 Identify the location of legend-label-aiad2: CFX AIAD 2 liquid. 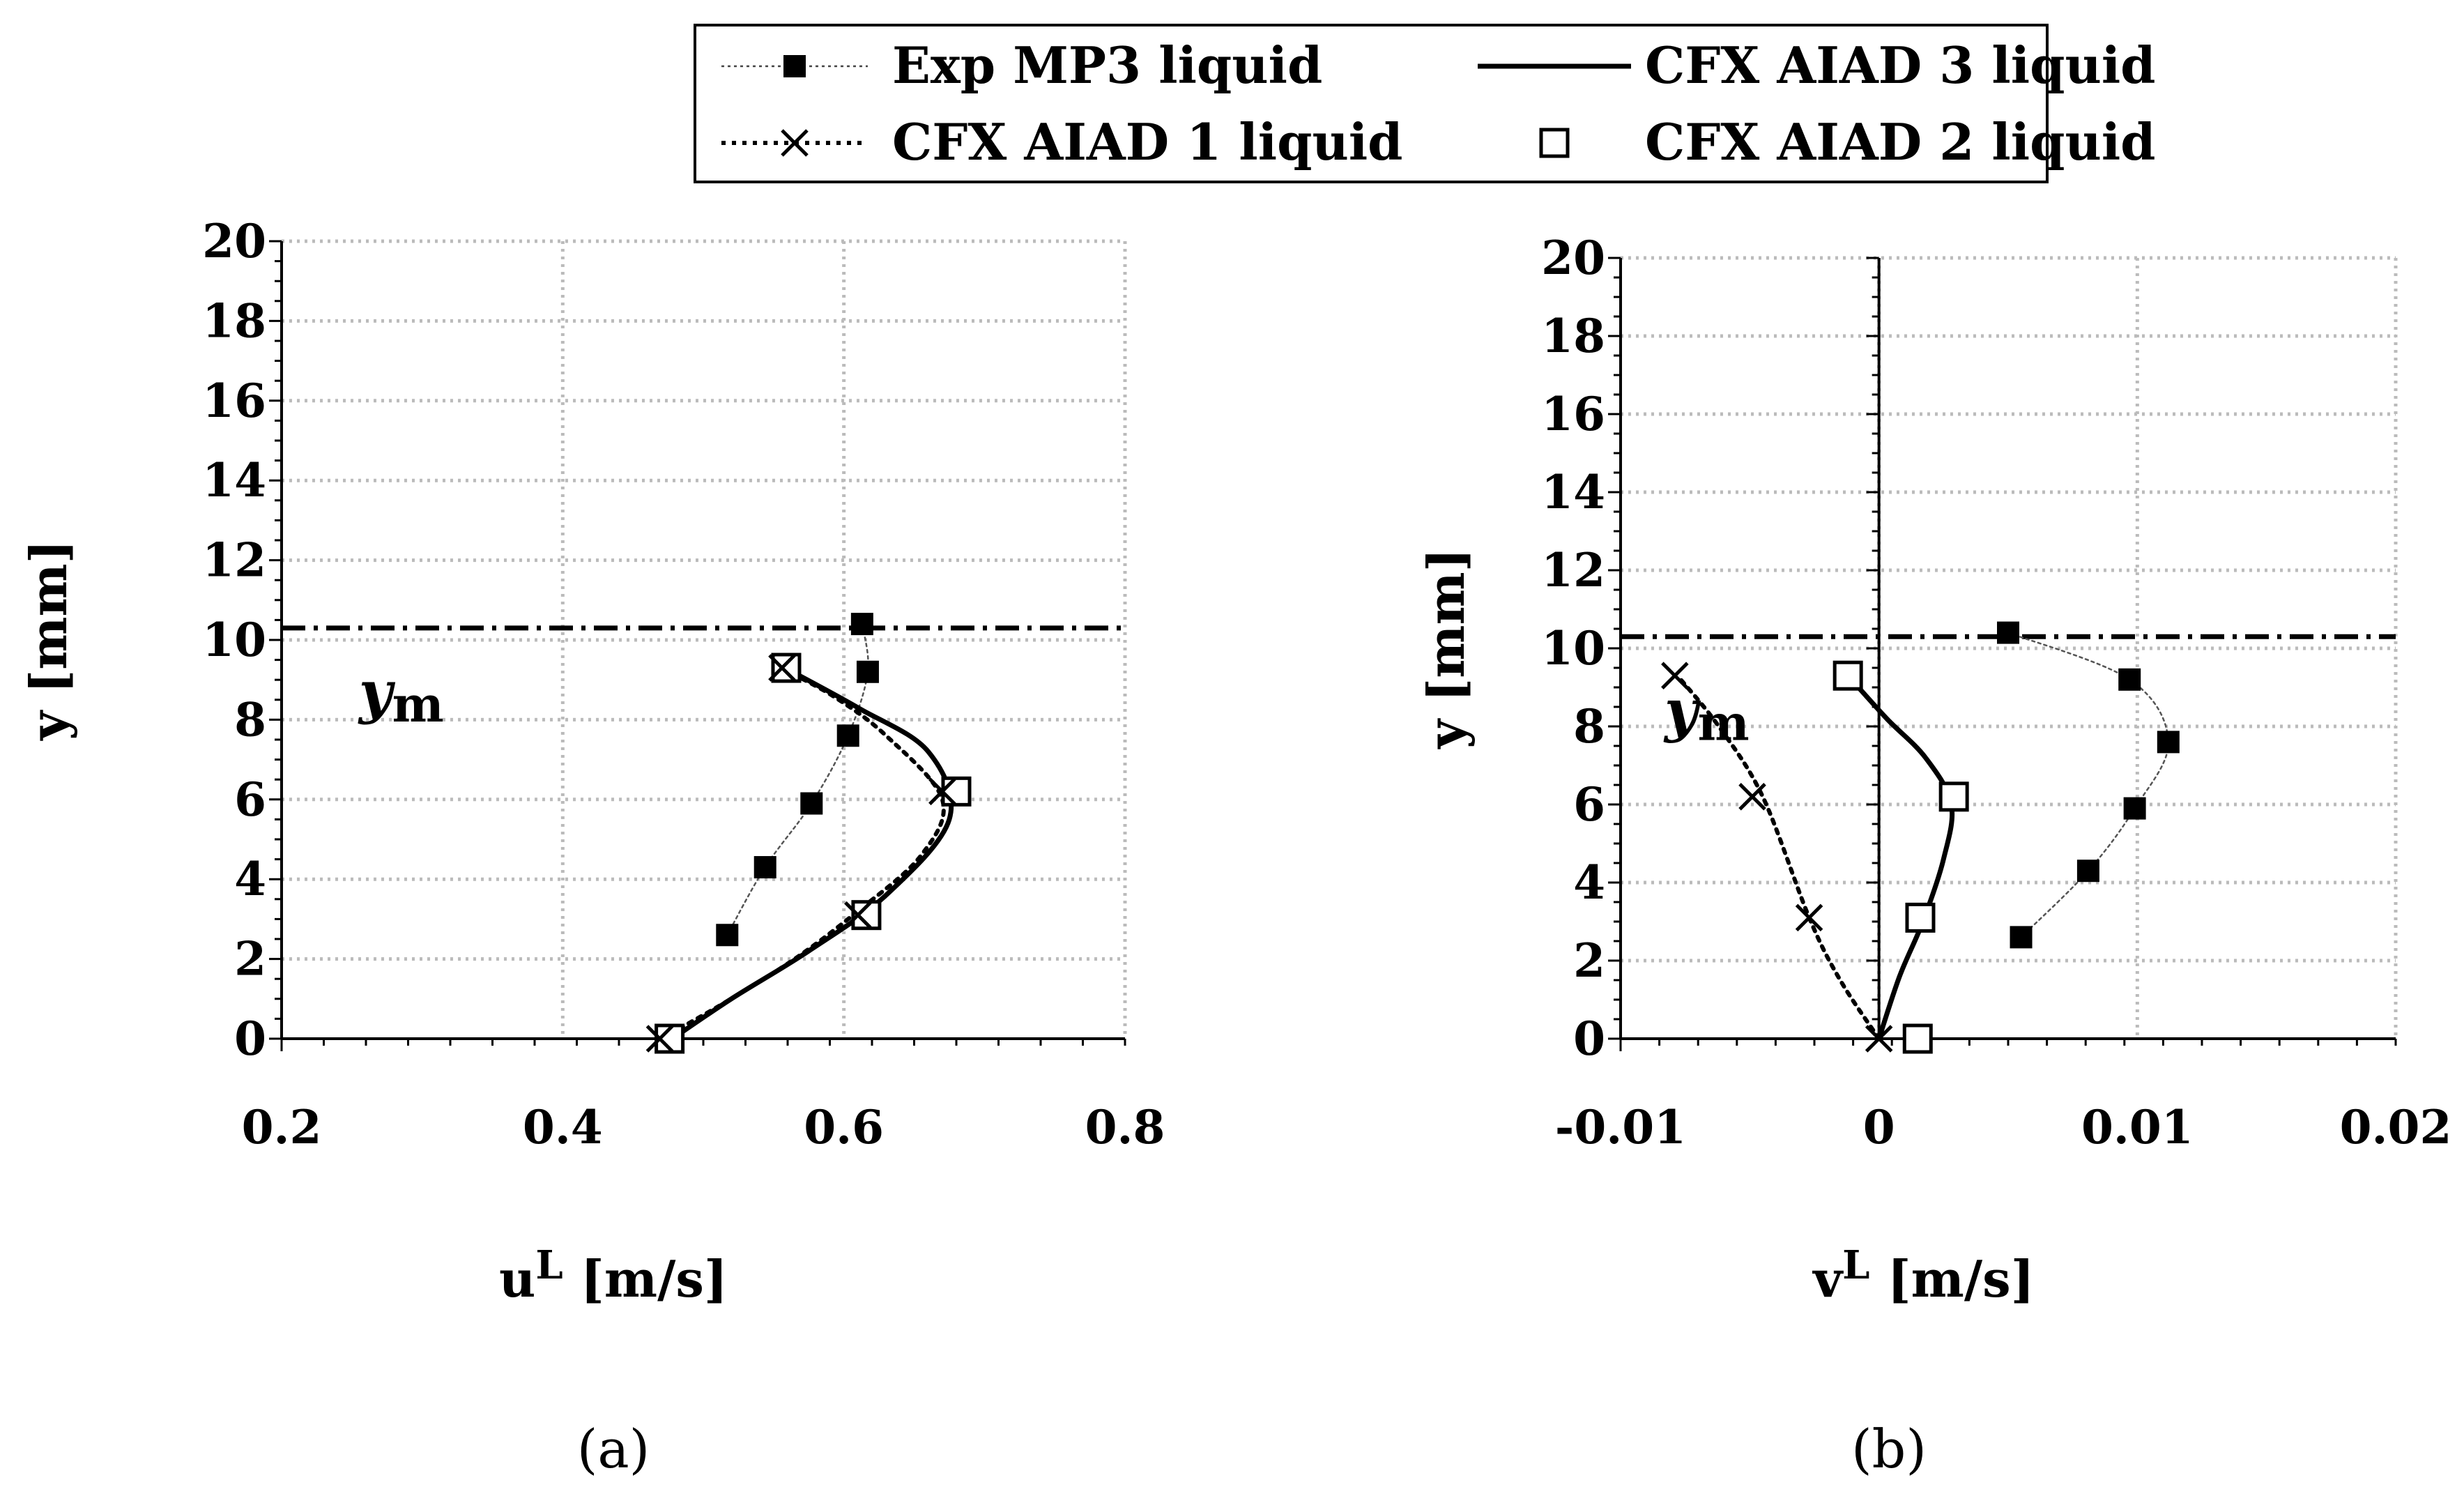
(1900, 141).